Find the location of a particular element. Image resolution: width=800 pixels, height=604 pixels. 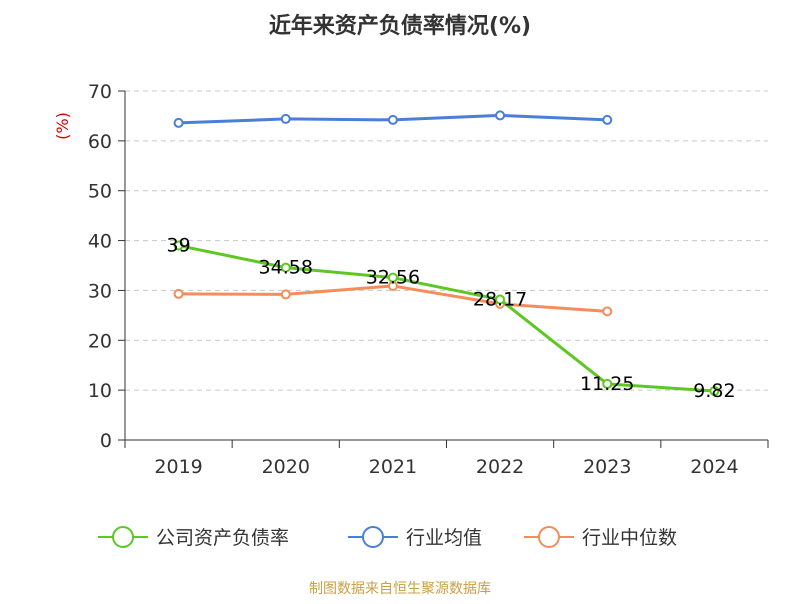

chart-title: 近年来资产负债率情况(%) is located at coordinates (400, 26).